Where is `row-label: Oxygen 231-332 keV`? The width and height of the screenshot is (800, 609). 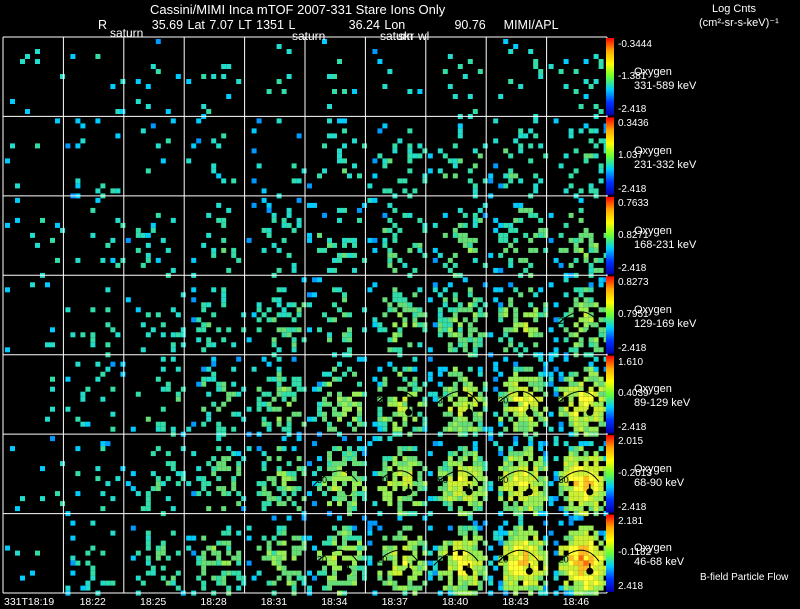 row-label: Oxygen 231-332 keV is located at coordinates (665, 158).